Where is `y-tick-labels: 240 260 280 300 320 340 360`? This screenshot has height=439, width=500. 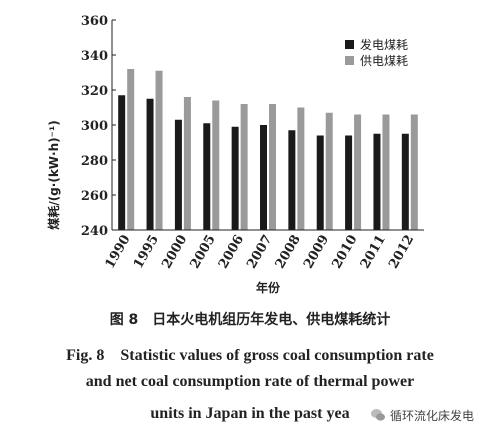
y-tick-labels: 240 260 280 300 320 340 360 is located at coordinates (94, 126).